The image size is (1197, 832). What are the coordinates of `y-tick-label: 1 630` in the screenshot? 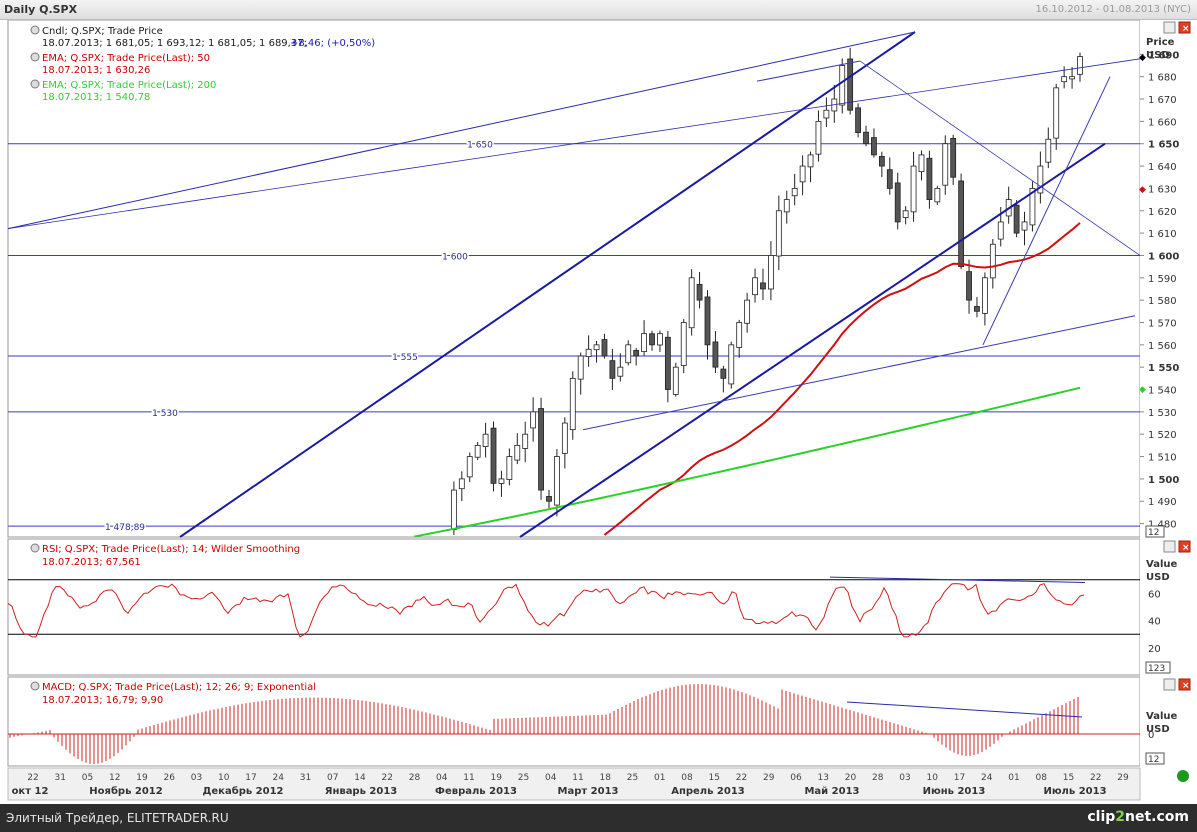 It's located at (1162, 189).